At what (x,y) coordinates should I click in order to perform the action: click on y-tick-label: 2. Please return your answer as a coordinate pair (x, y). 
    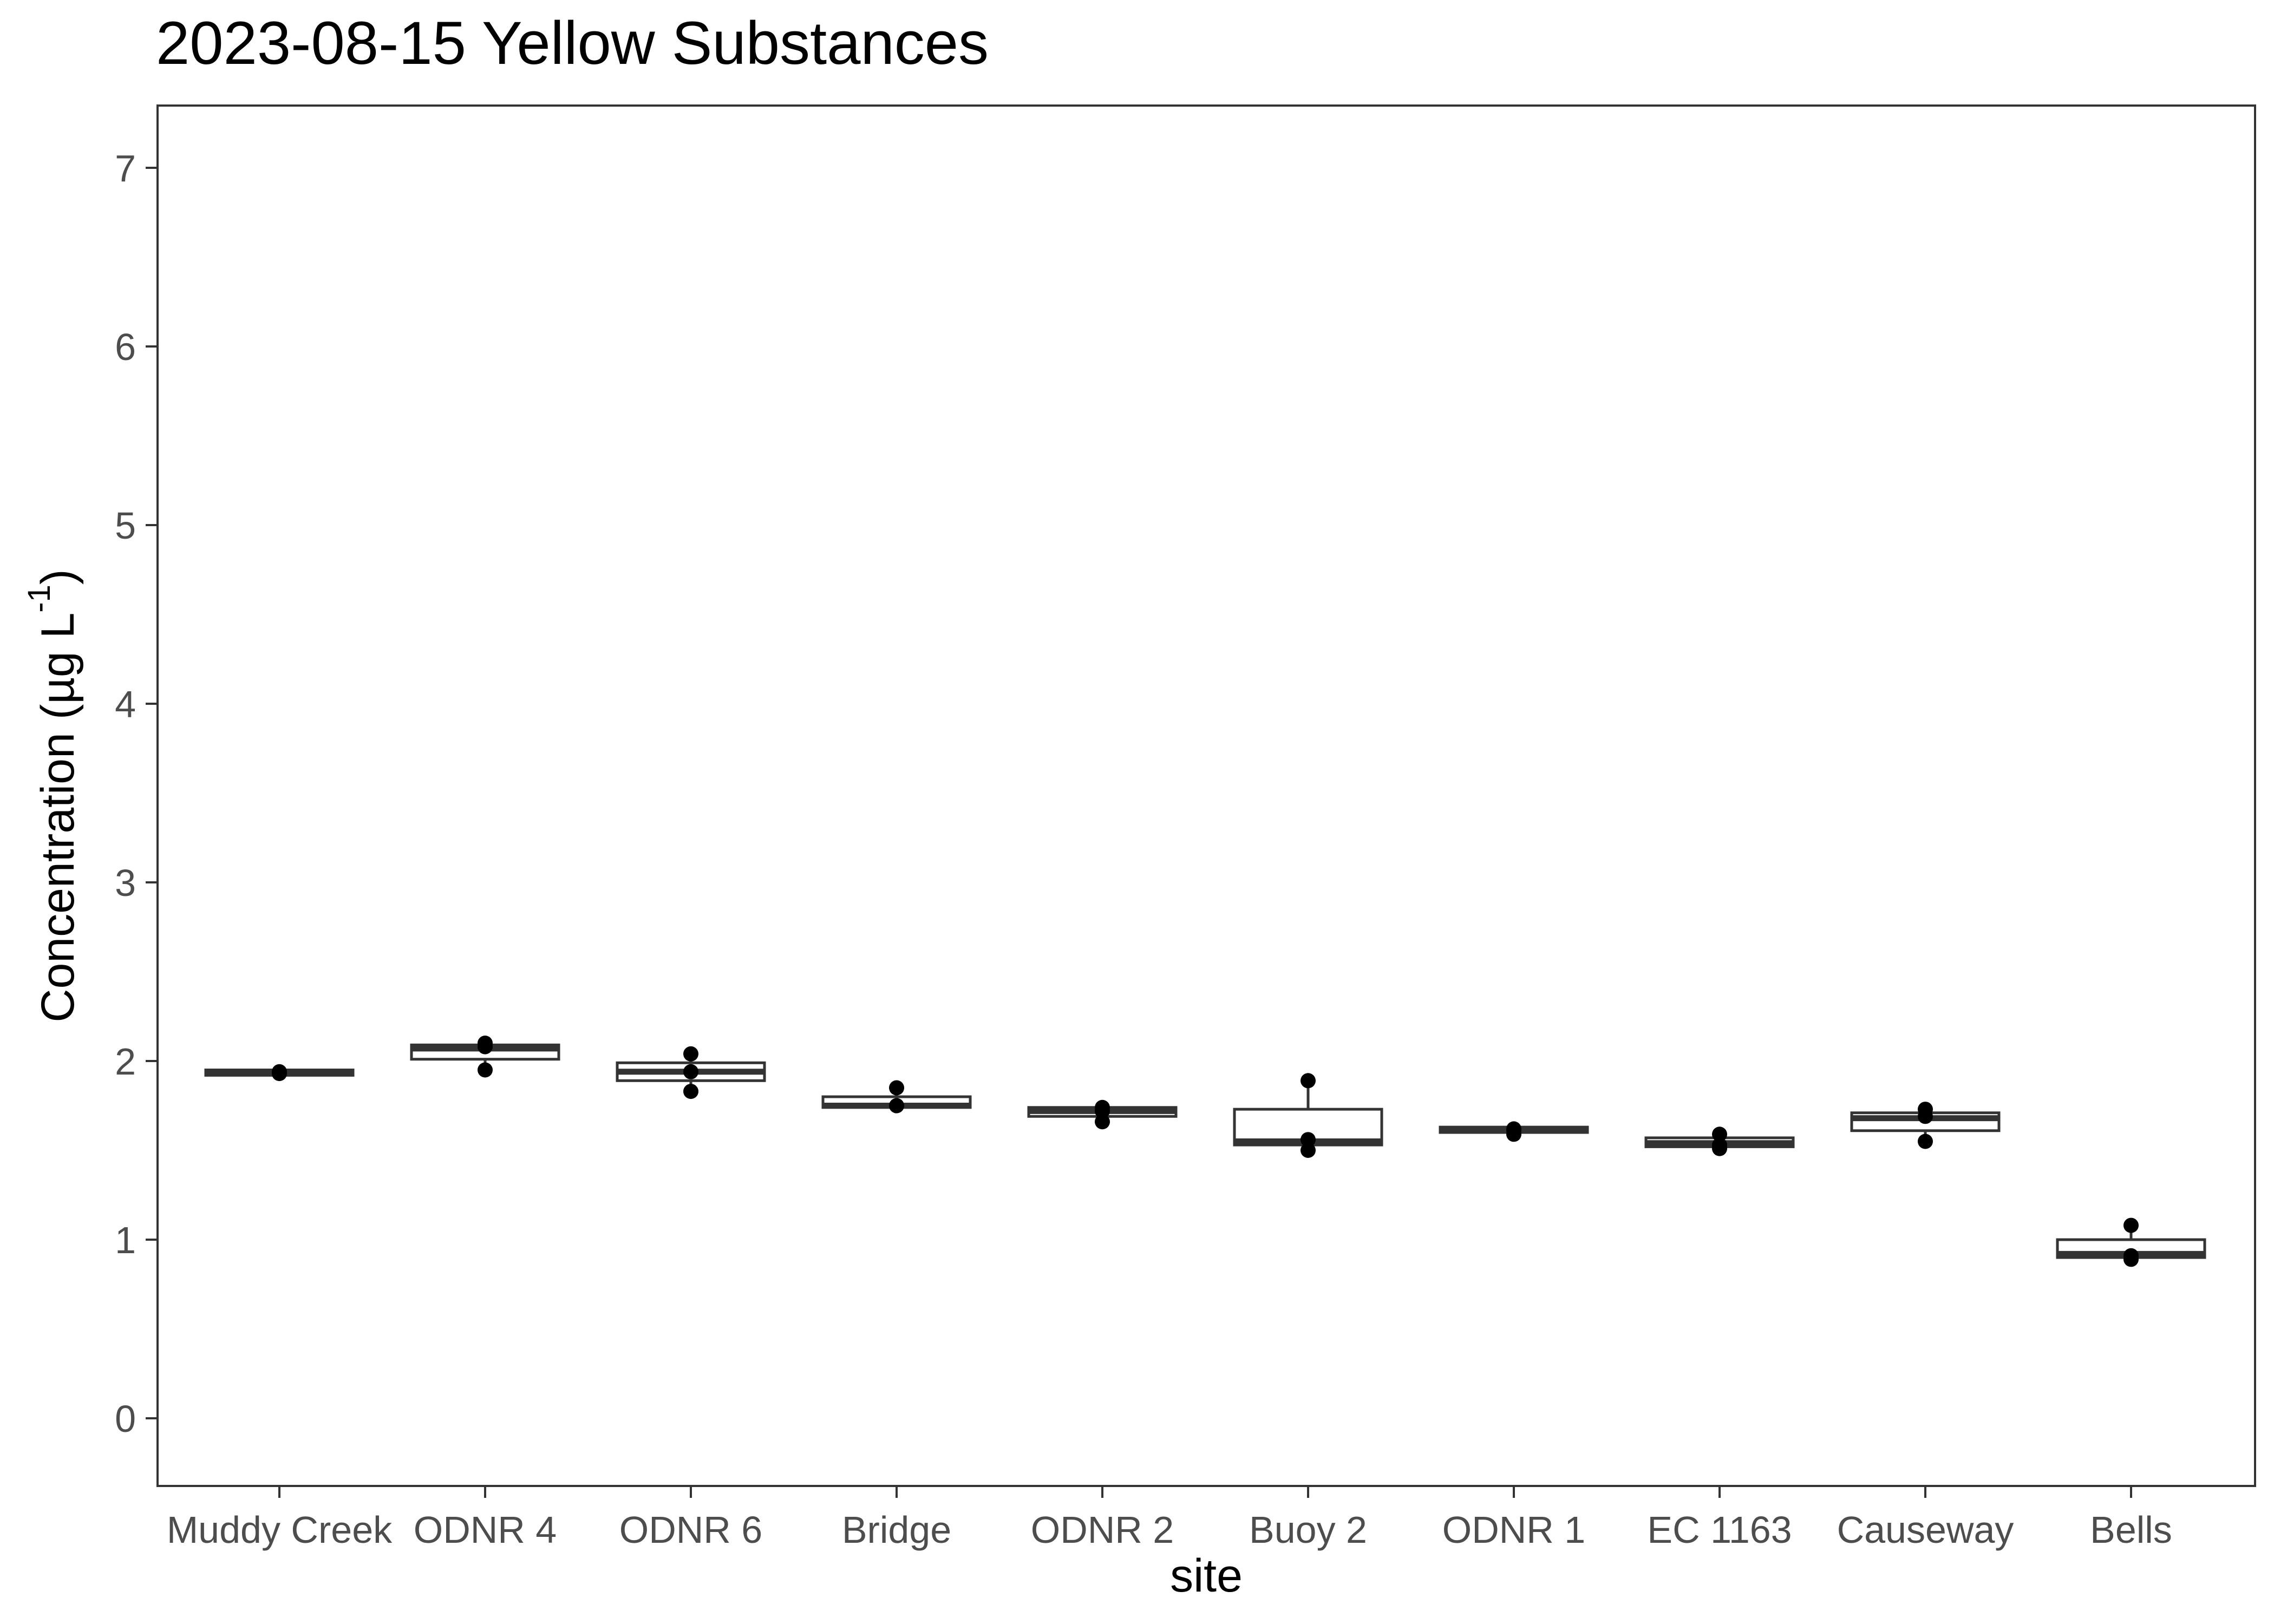
    Looking at the image, I should click on (126, 1061).